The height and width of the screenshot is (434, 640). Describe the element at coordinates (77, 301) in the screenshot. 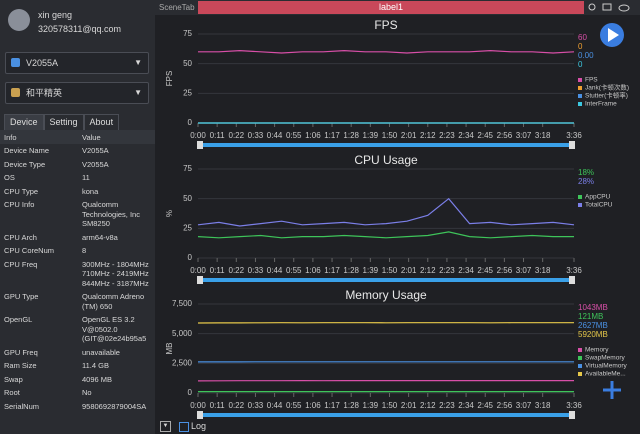

I see `table-row: GPU Type Qualcomm Adreno (TM) 650` at that location.